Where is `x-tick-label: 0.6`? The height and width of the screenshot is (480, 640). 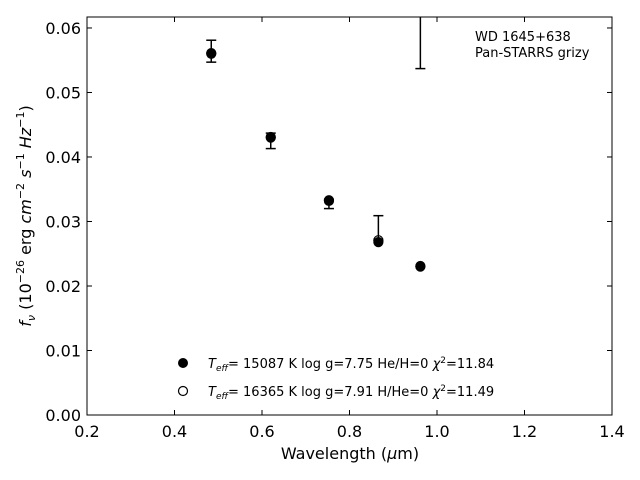
x-tick-label: 0.6 is located at coordinates (261, 431).